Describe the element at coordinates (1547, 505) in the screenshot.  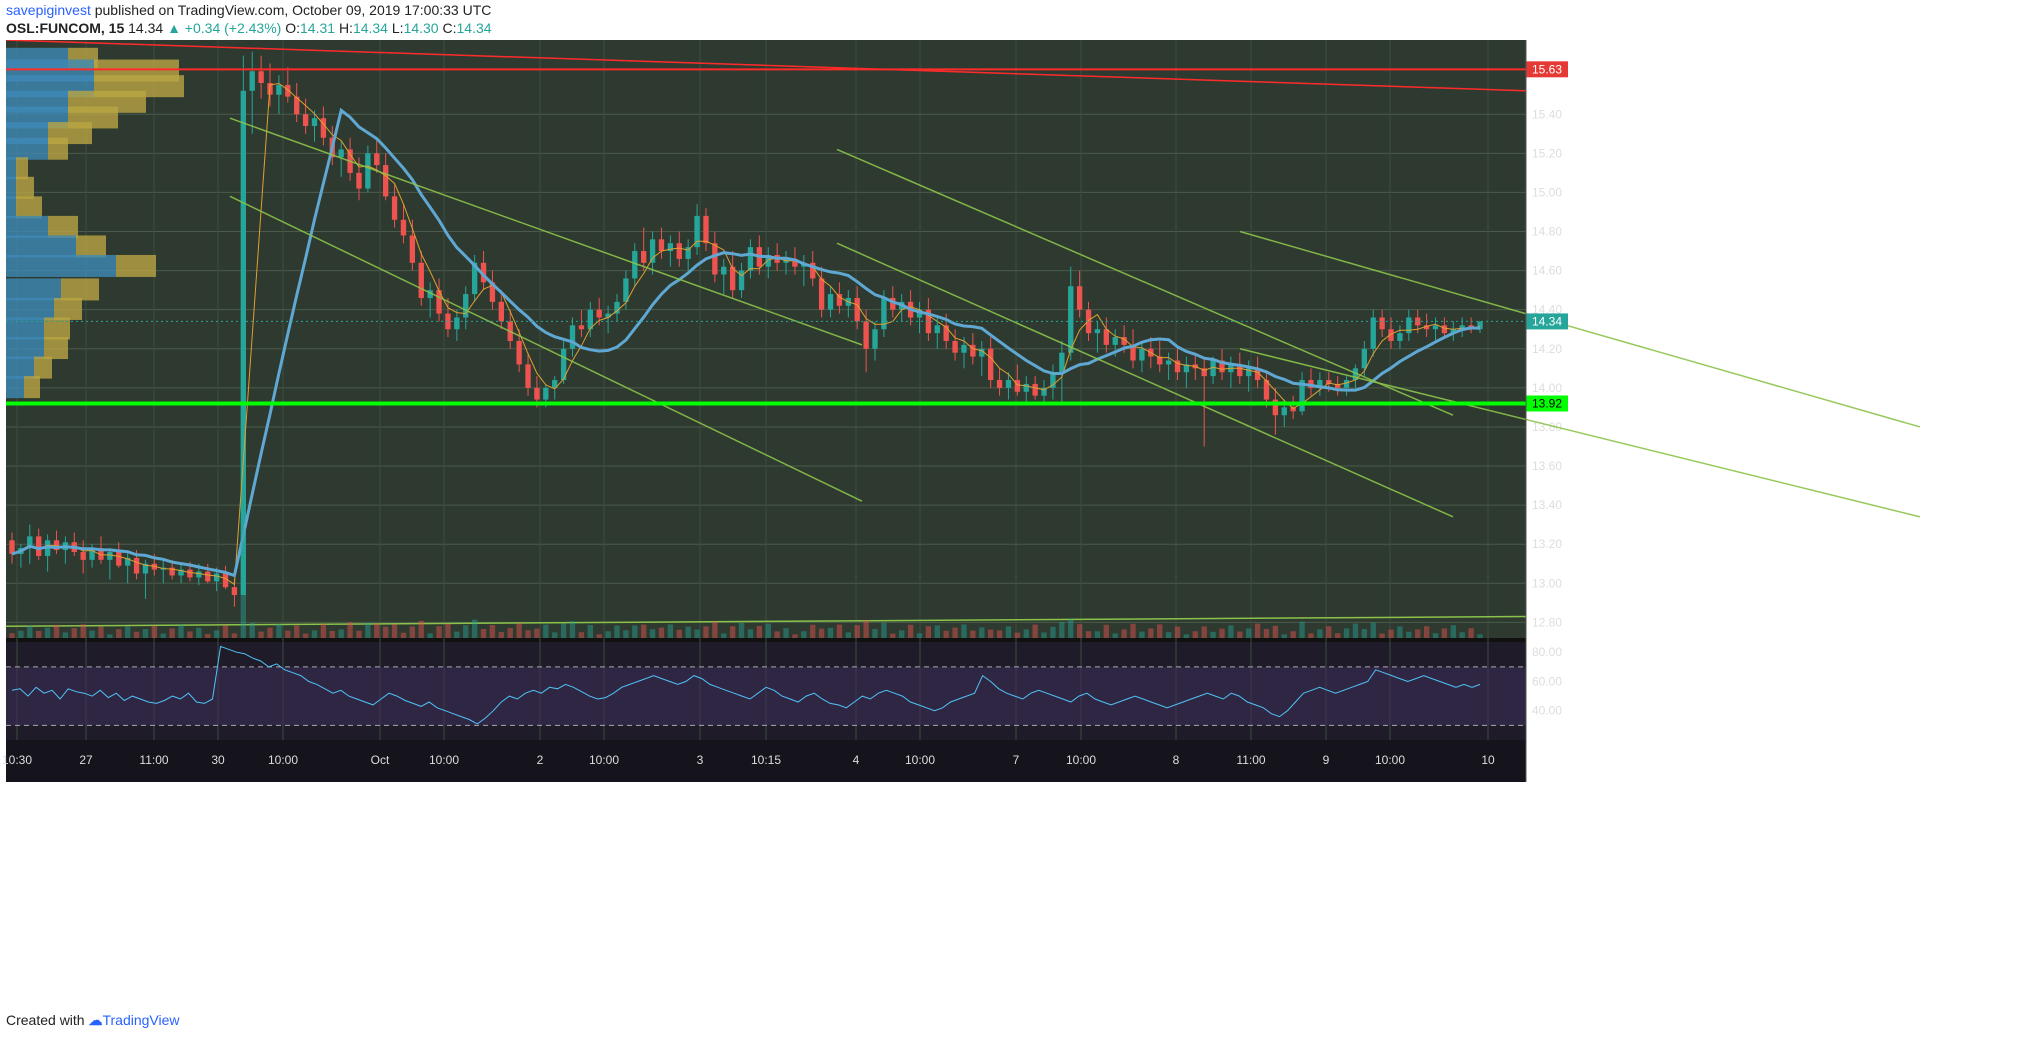
I see `y-tick-label: 13.40` at that location.